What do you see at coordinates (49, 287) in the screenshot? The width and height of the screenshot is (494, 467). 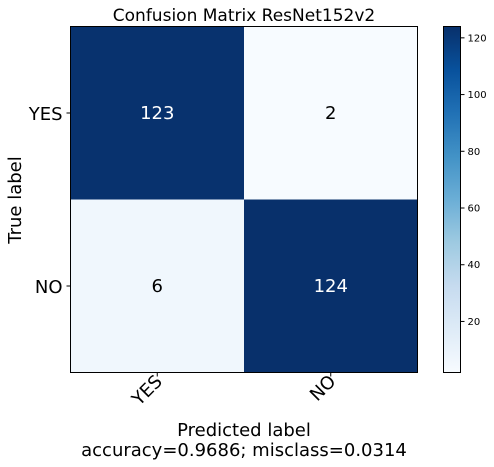 I see `y-tick-label: NO` at bounding box center [49, 287].